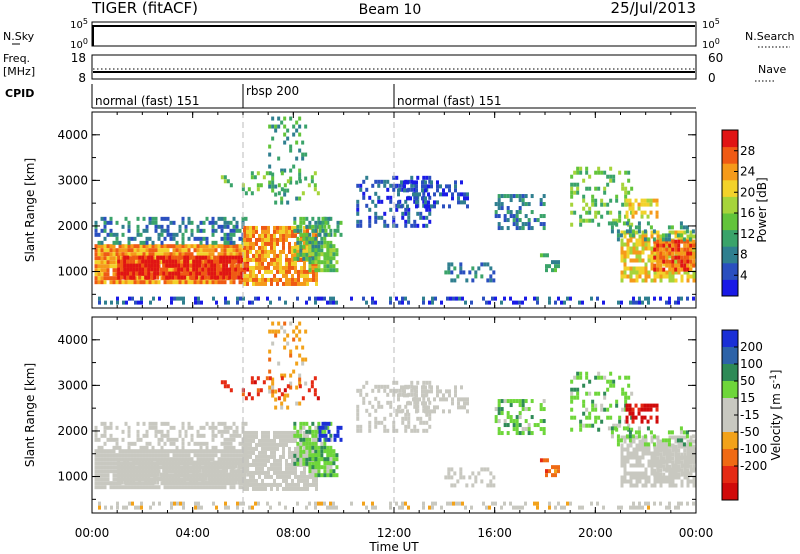 The width and height of the screenshot is (800, 554). What do you see at coordinates (715, 58) in the screenshot?
I see `nave-tick-hi: 60` at bounding box center [715, 58].